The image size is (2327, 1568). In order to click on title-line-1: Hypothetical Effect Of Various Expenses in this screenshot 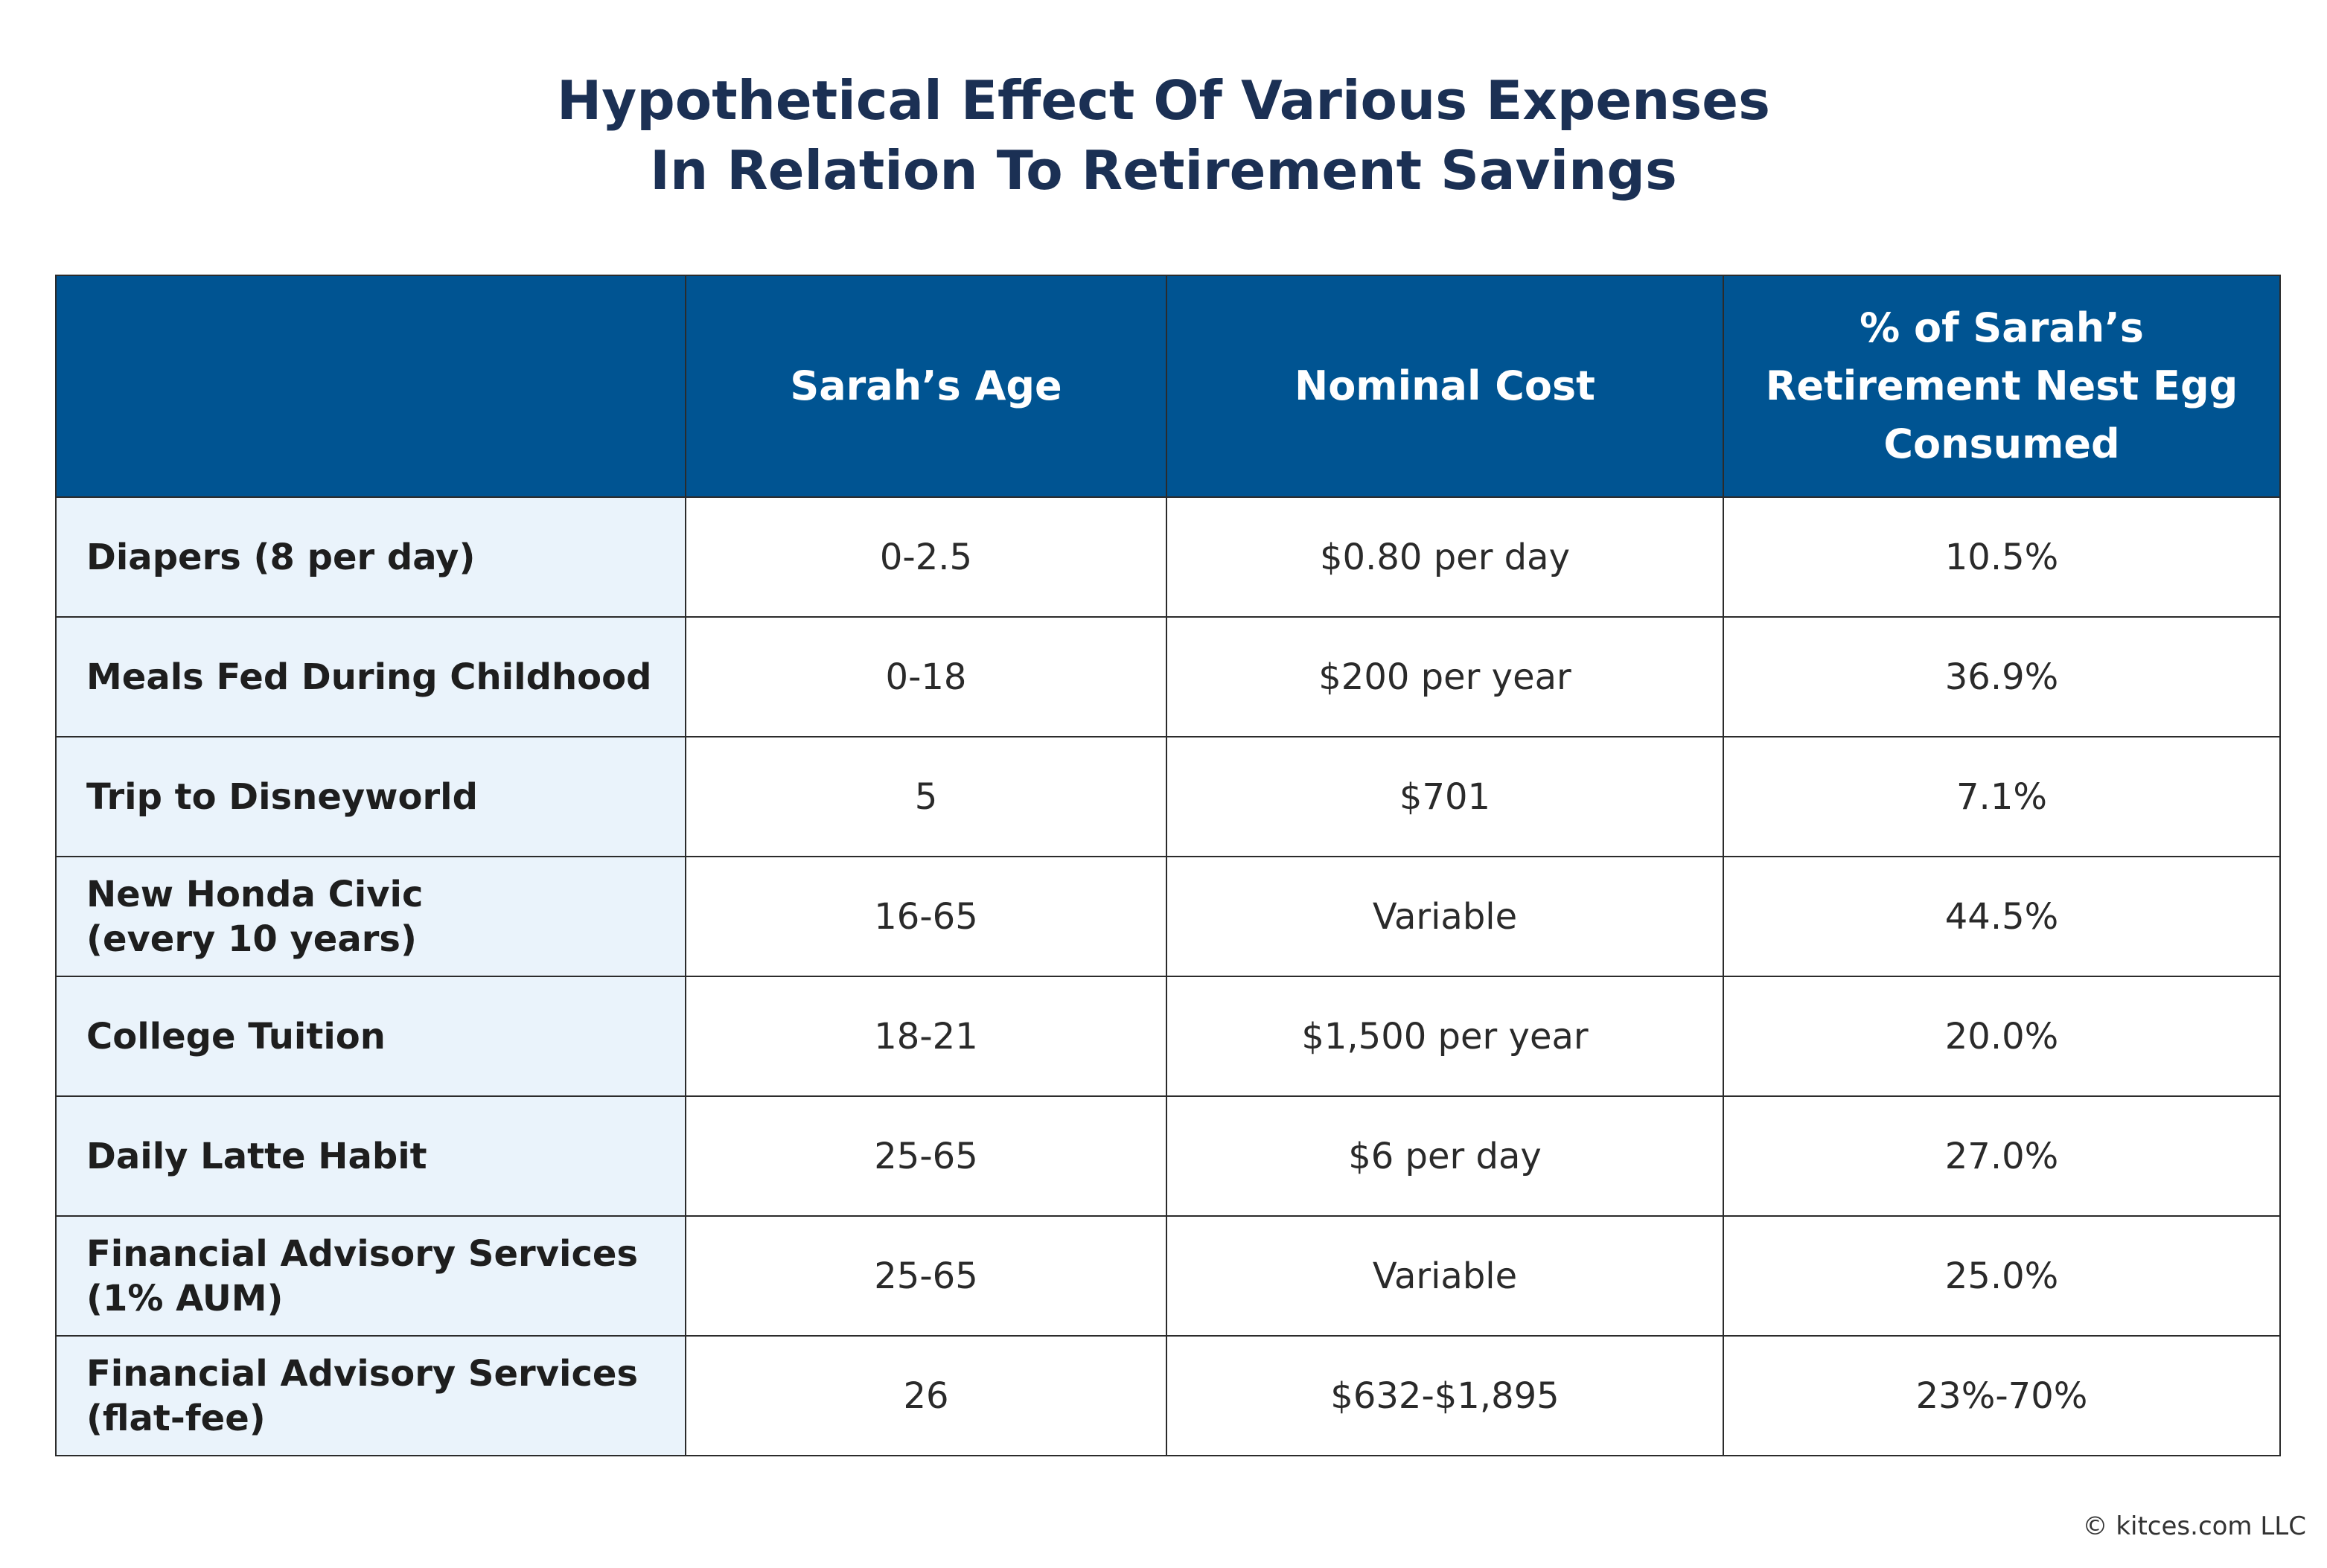, I will do `click(1163, 100)`.